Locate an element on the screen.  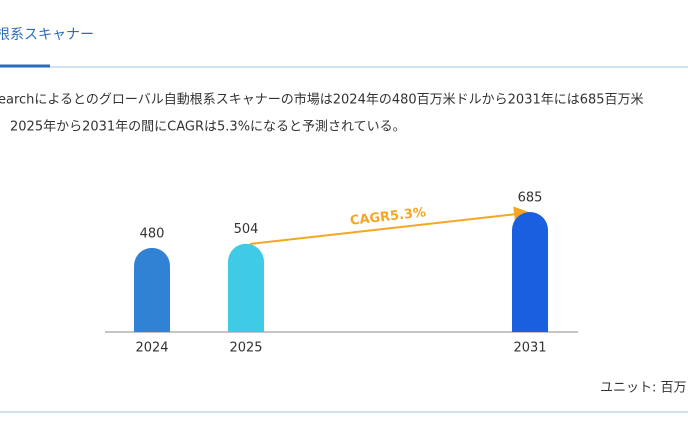
paragraph-line: 2025年から2031年の間にCAGRは5.3%になると予測されている。 is located at coordinates (208, 127).